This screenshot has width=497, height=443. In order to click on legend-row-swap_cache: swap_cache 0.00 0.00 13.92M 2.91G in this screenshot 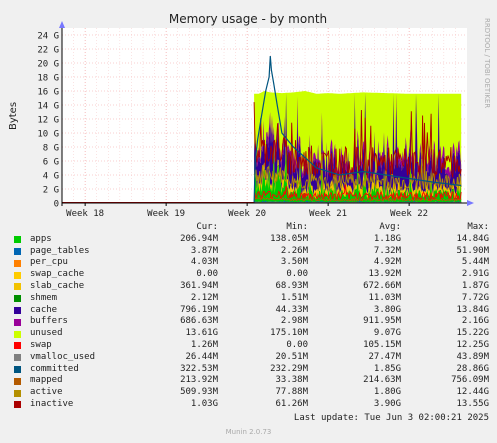, I will do `click(249, 275)`.